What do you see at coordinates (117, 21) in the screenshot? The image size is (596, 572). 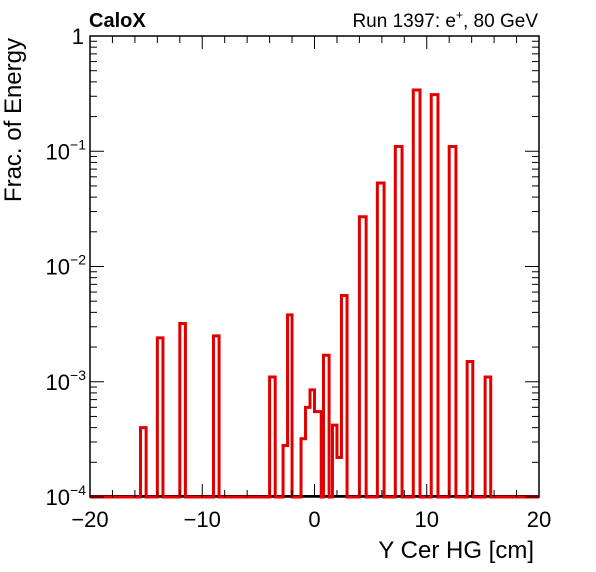 I see `experiment-label: CaloX` at bounding box center [117, 21].